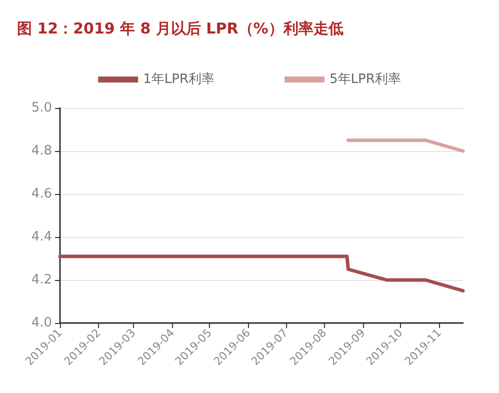  I want to click on y-tick-label: 5.0, so click(41, 108).